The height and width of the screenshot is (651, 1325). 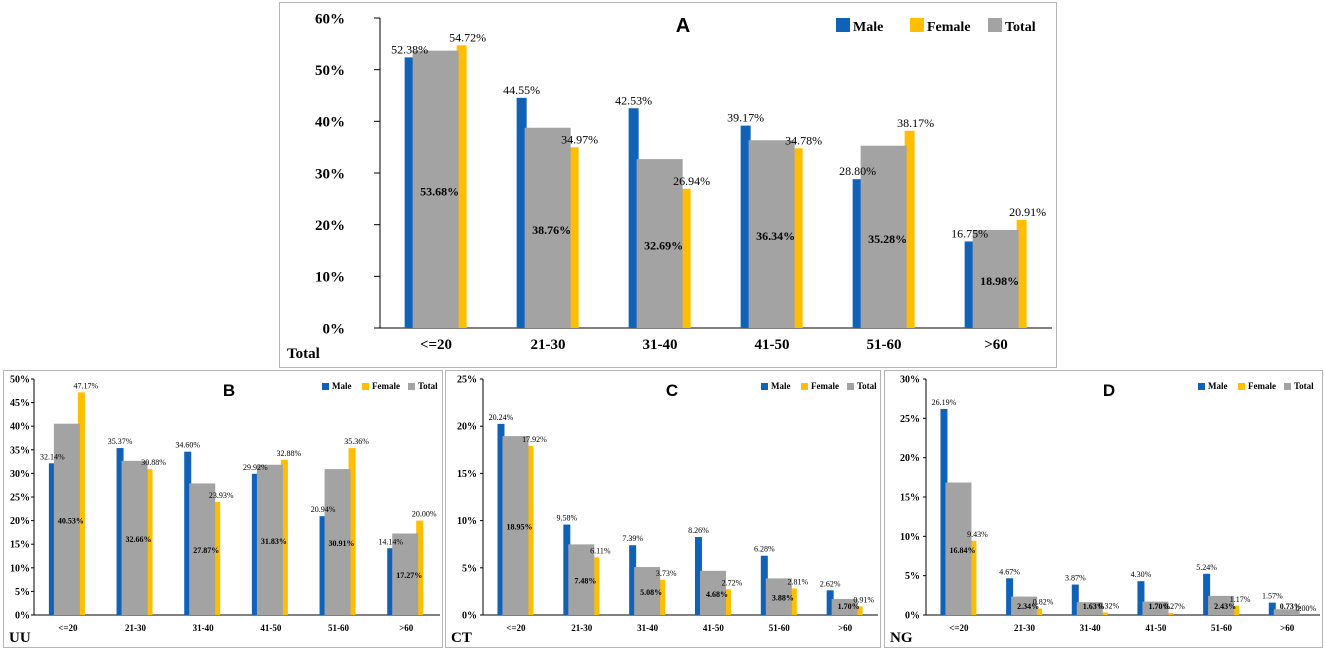 What do you see at coordinates (830, 602) in the screenshot?
I see `chart-c-bar-male` at bounding box center [830, 602].